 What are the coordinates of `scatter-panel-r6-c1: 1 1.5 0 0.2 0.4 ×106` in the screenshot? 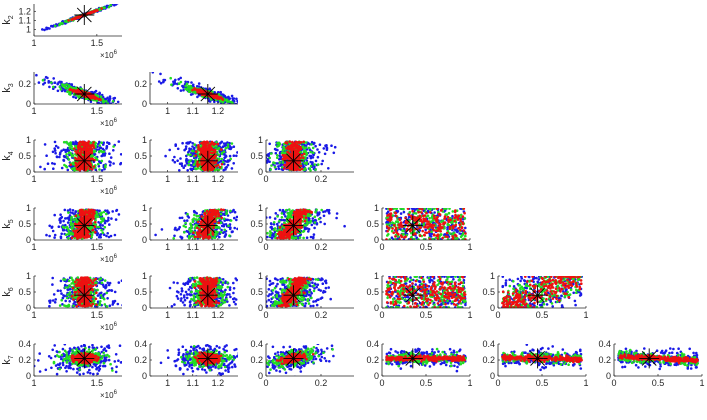 It's located at (70, 369).